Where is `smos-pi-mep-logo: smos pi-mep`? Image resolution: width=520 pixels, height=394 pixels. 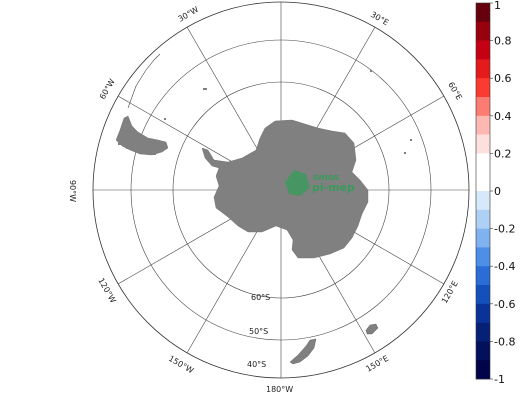
smos-pi-mep-logo: smos pi-mep is located at coordinates (320, 183).